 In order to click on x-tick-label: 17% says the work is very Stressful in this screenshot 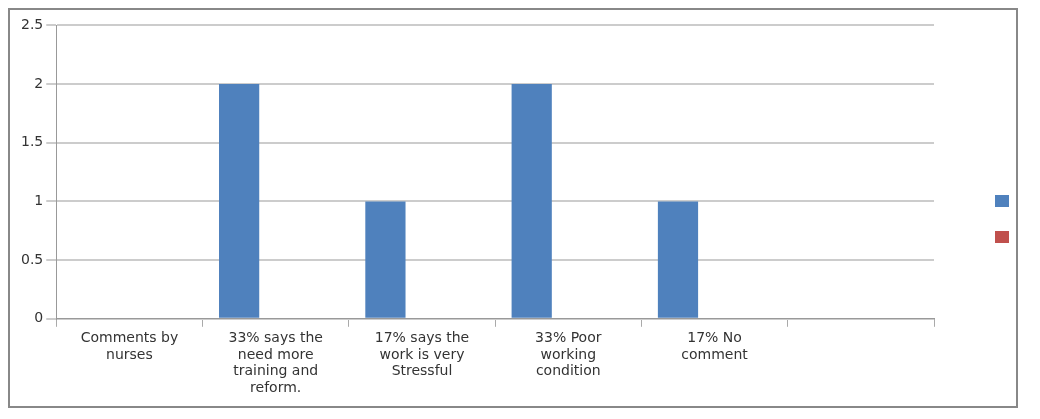, I will do `click(422, 353)`.